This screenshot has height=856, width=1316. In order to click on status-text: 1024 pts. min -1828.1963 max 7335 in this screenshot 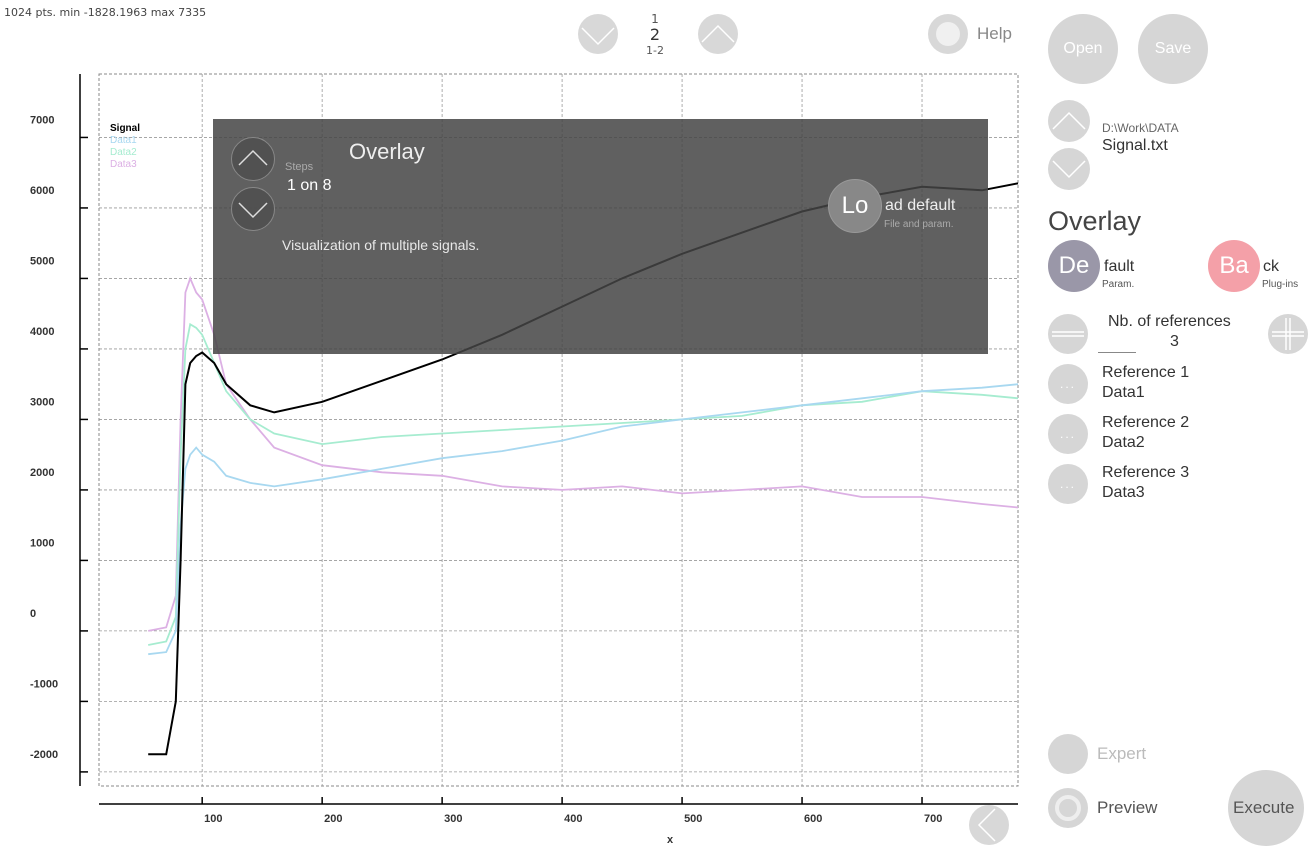, I will do `click(105, 12)`.